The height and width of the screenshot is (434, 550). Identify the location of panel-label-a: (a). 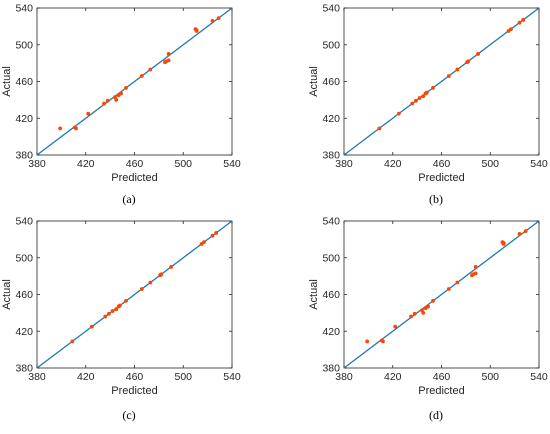
(129, 199).